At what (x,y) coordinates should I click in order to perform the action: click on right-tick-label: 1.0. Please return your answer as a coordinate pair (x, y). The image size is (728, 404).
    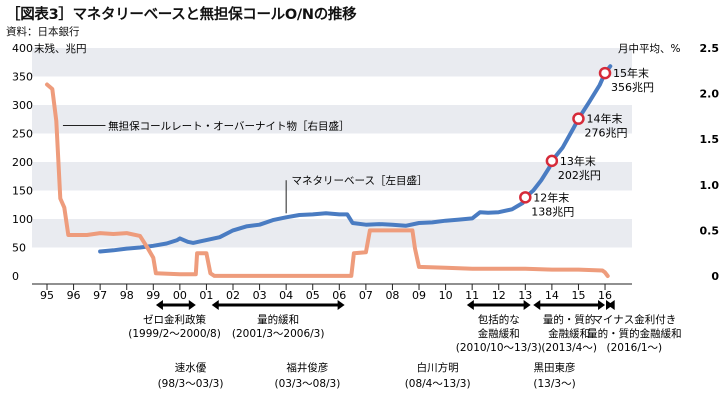
    Looking at the image, I should click on (710, 185).